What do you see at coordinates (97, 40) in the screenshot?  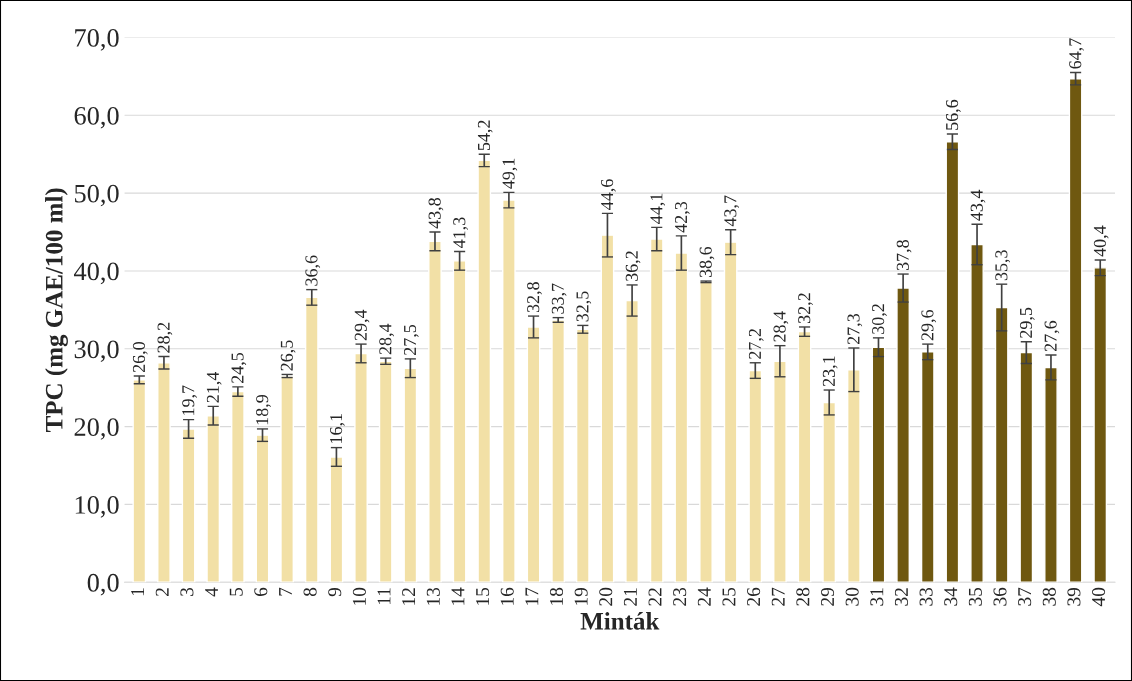 I see `y-tick-label: 70,0` at bounding box center [97, 40].